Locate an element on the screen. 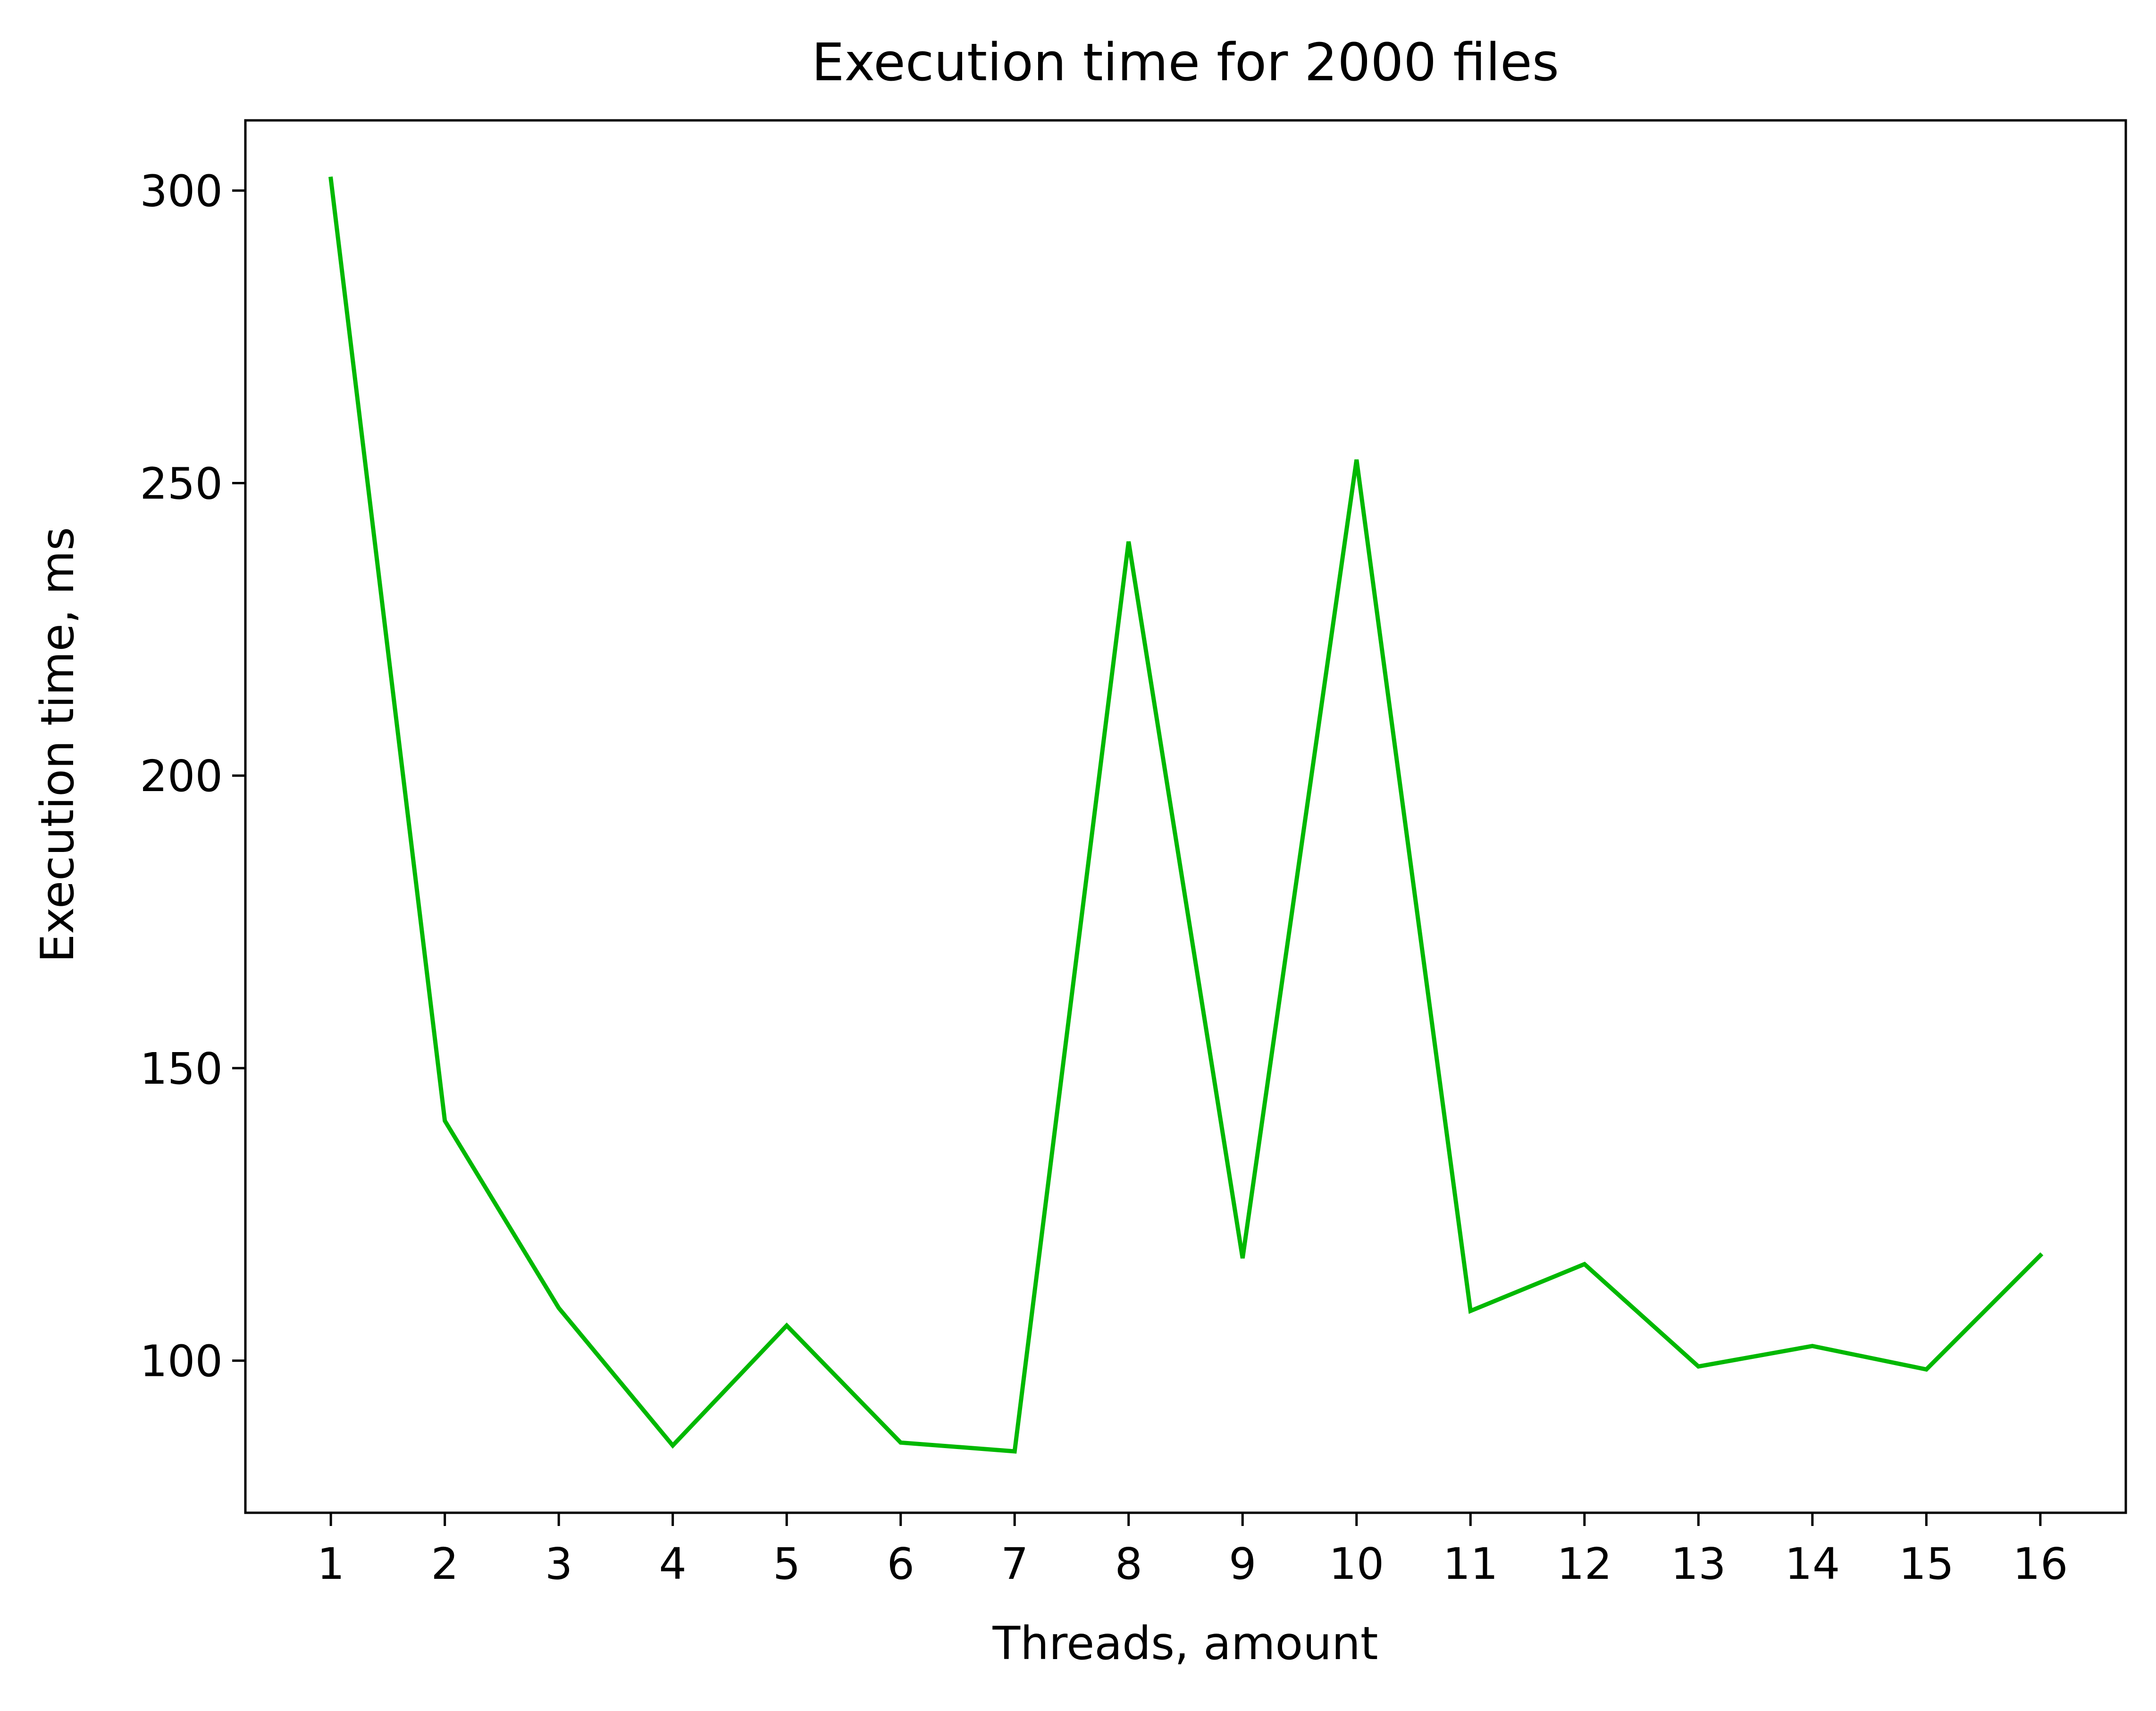  y-axis-label: Execution time, ms is located at coordinates (57, 744).